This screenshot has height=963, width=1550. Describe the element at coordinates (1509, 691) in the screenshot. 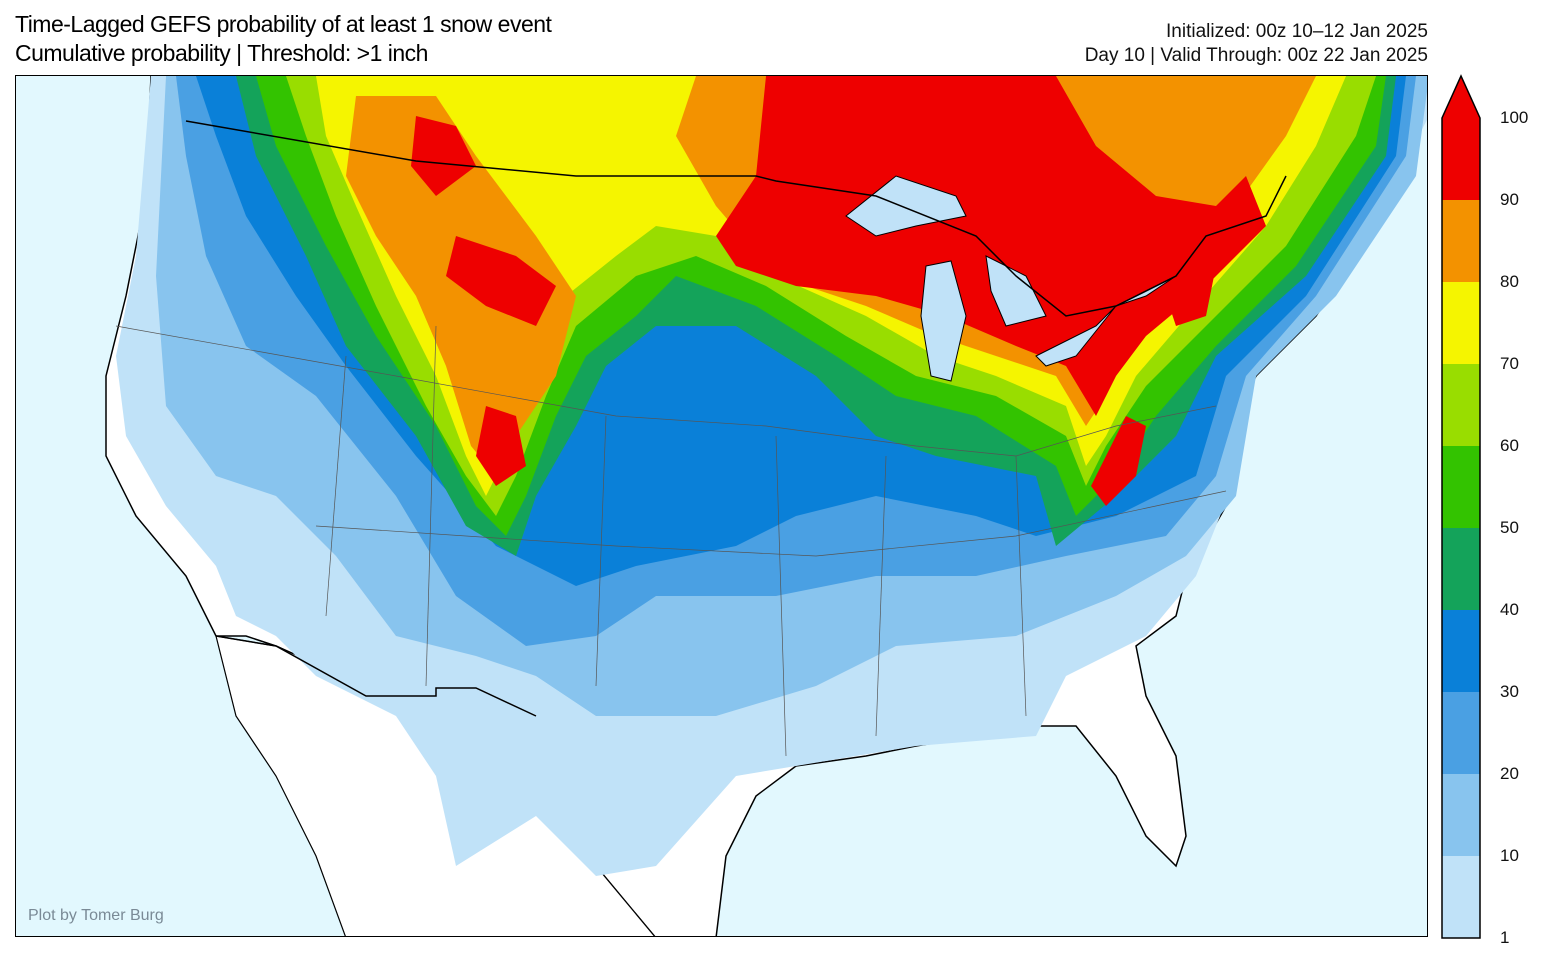

I see `colorbar-tick-label: 30` at that location.